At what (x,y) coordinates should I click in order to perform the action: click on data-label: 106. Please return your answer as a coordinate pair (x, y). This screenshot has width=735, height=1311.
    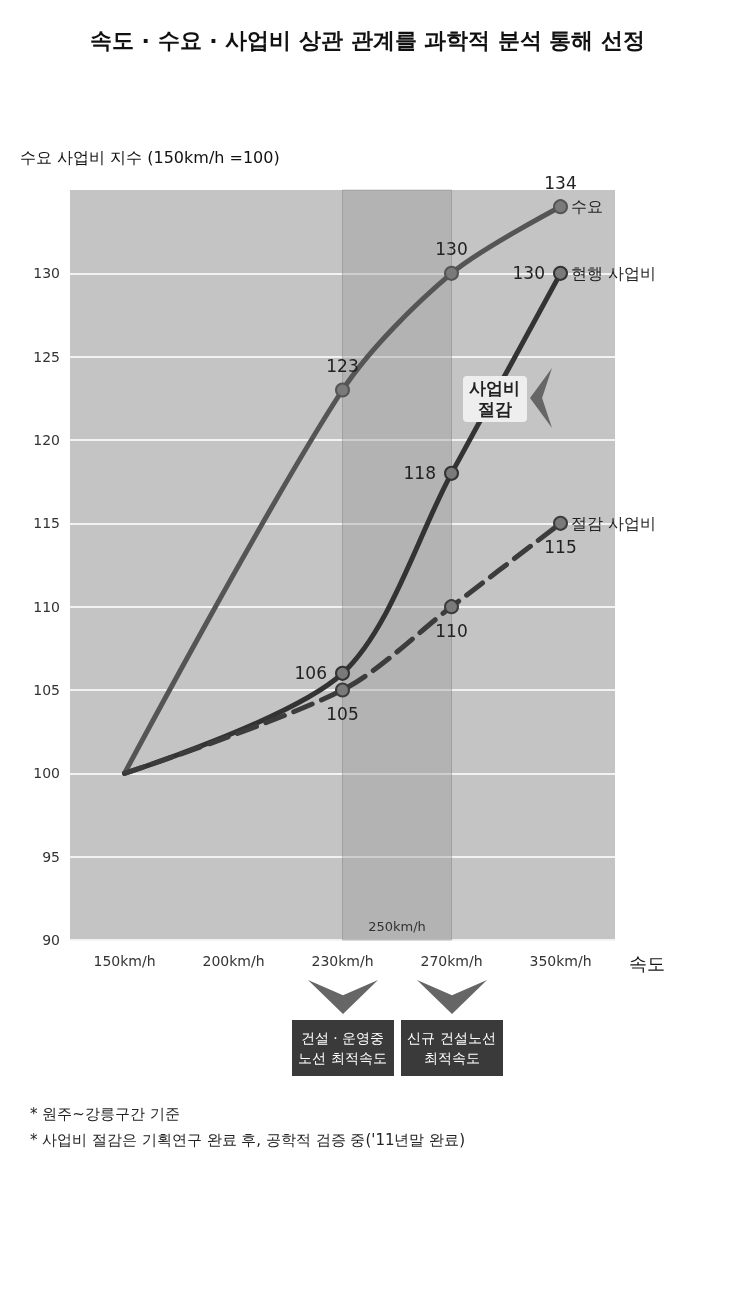
    Looking at the image, I should click on (310, 673).